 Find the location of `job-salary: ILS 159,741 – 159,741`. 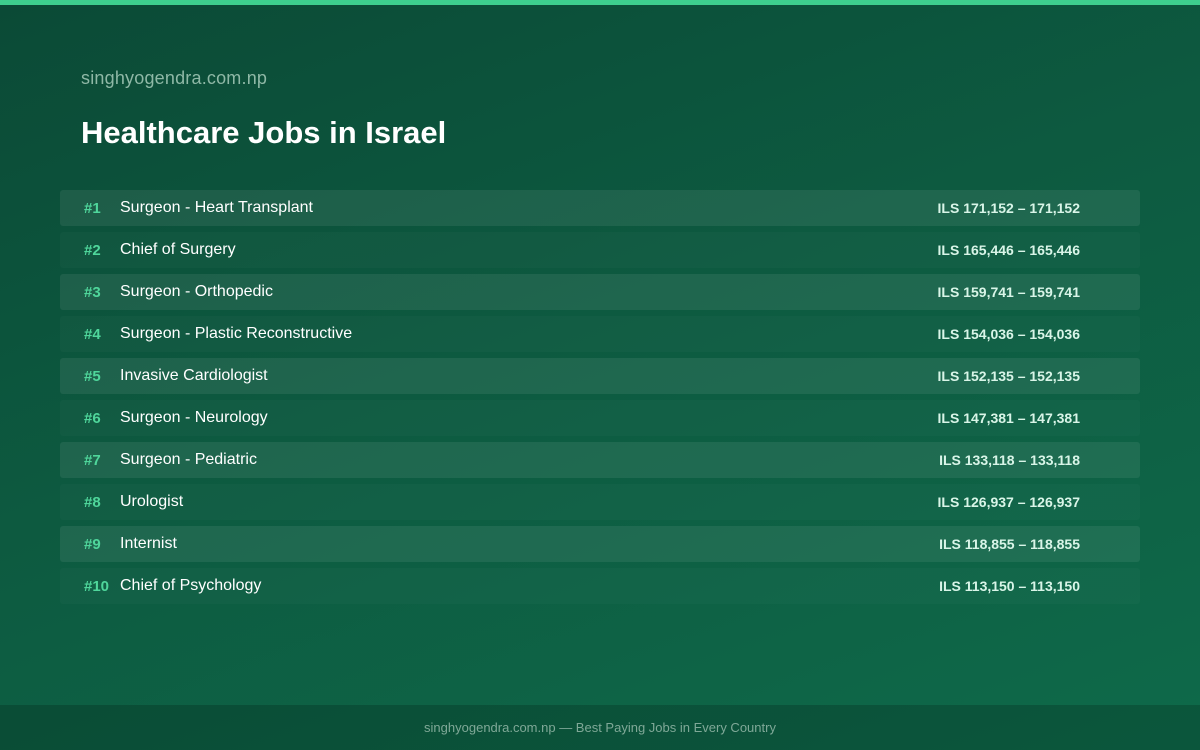

job-salary: ILS 159,741 – 159,741 is located at coordinates (1008, 292).